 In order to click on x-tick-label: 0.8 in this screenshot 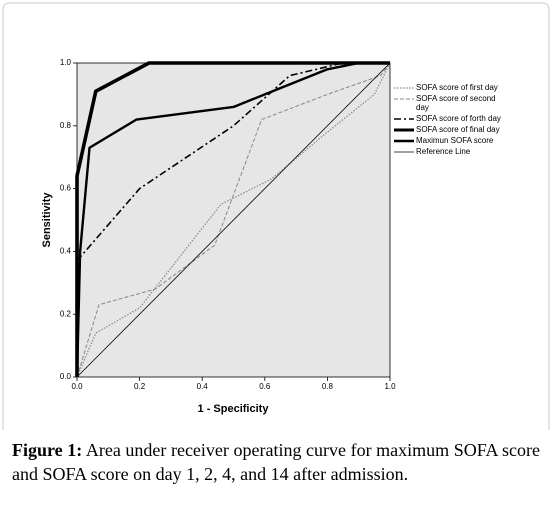, I will do `click(328, 386)`.